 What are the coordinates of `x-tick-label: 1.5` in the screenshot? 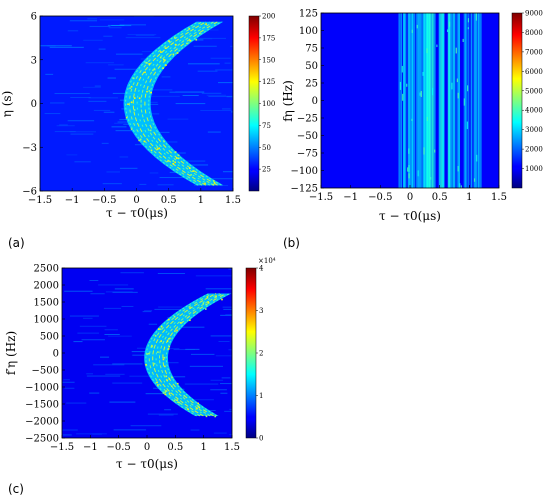 It's located at (499, 197).